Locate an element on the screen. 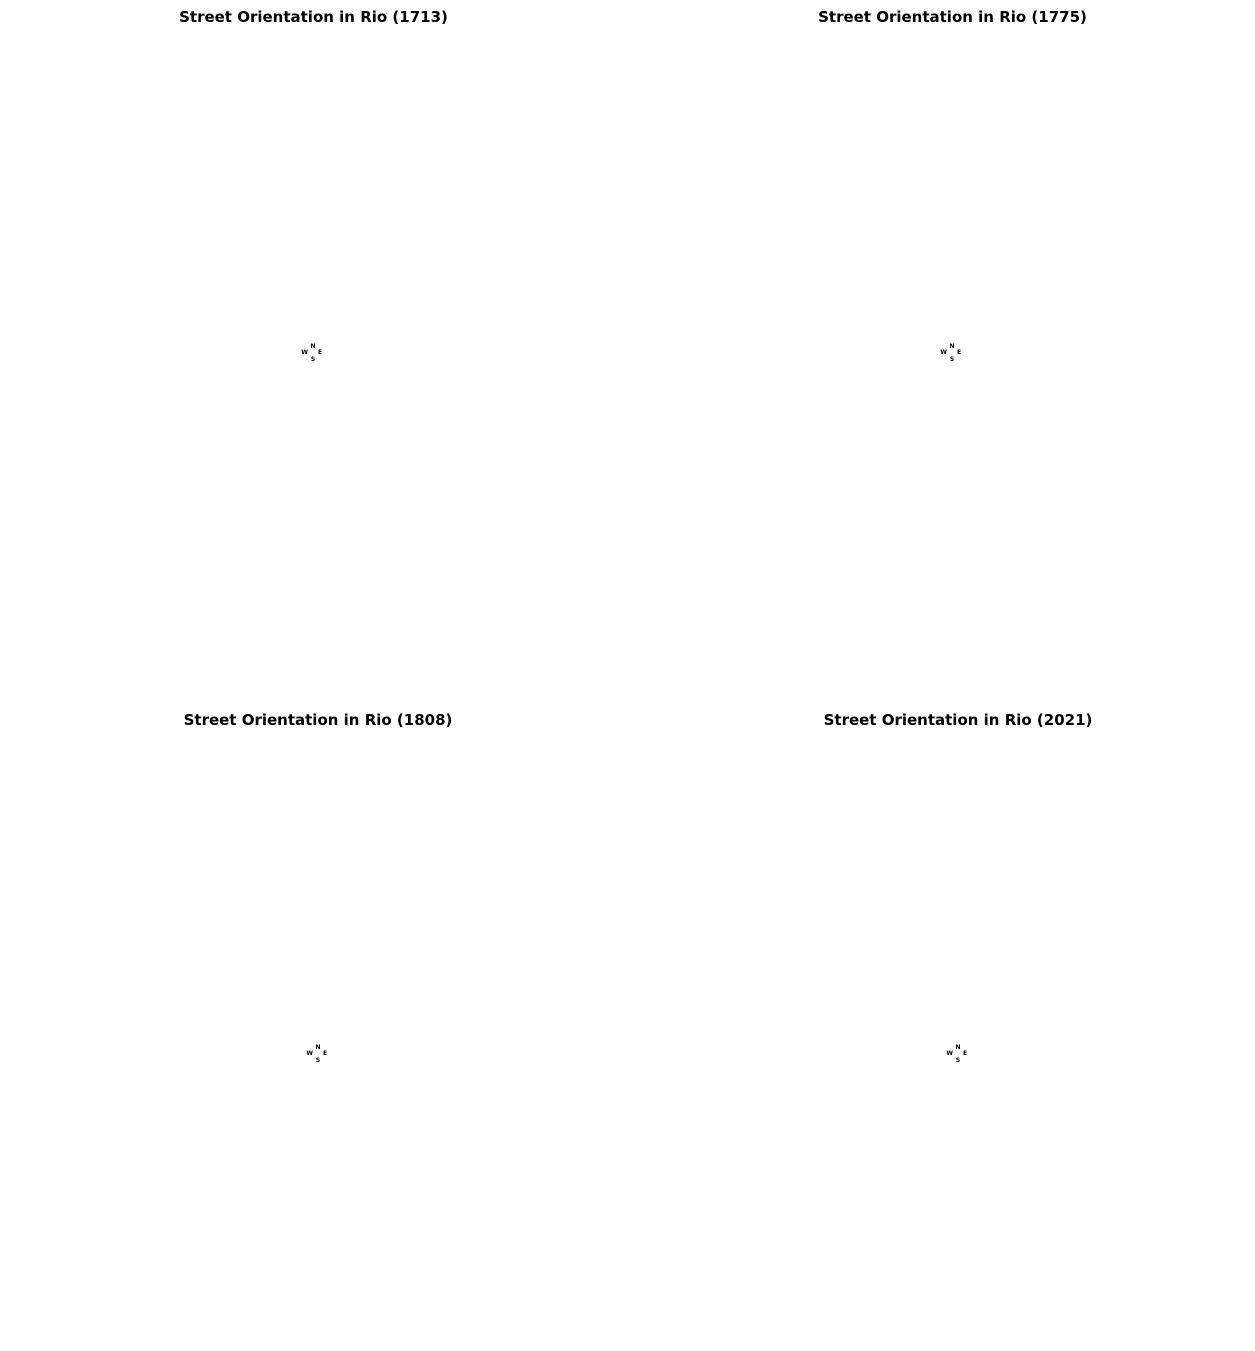 Image resolution: width=1255 pixels, height=1351 pixels. chart-title-2021: Street Orientation in Rio (2021) is located at coordinates (958, 720).